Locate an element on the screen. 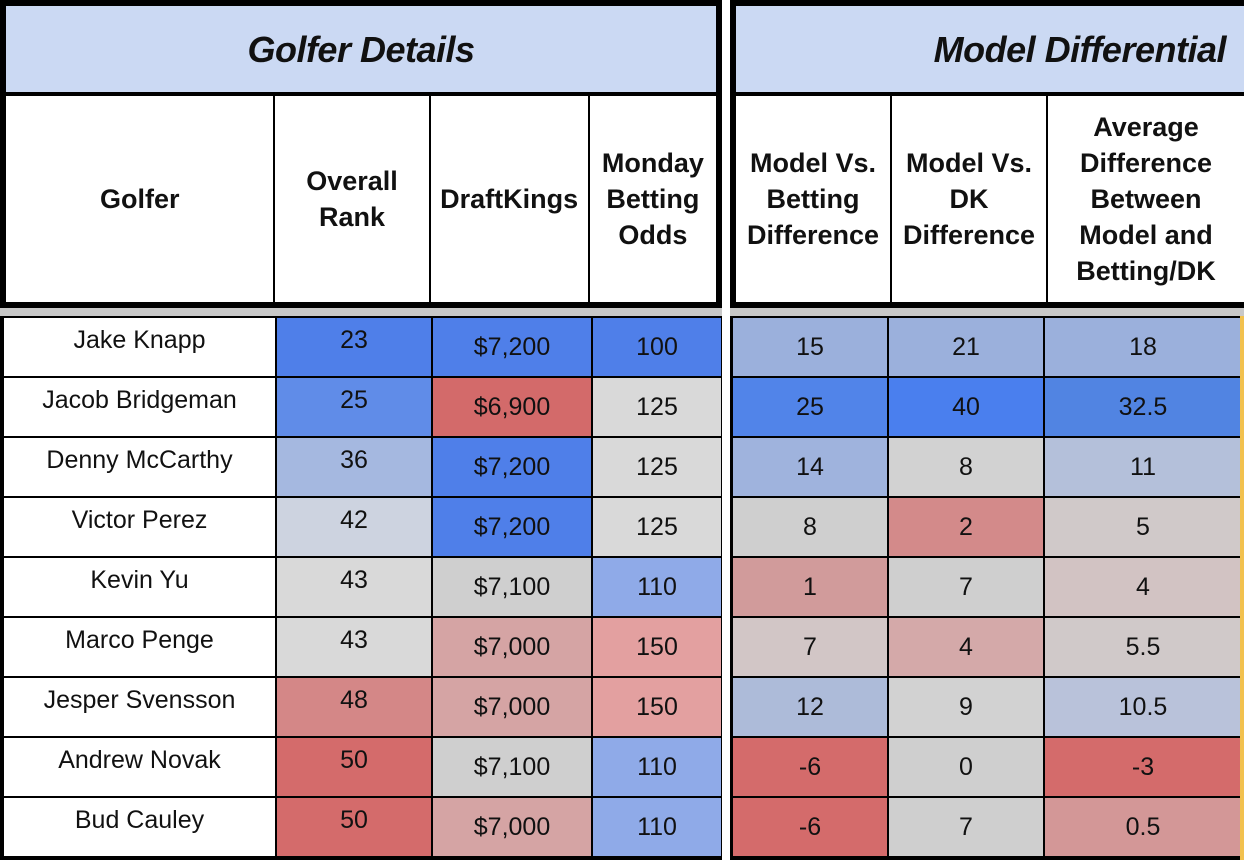 This screenshot has width=1244, height=860. model-vs-dk-cell: 4 is located at coordinates (966, 647).